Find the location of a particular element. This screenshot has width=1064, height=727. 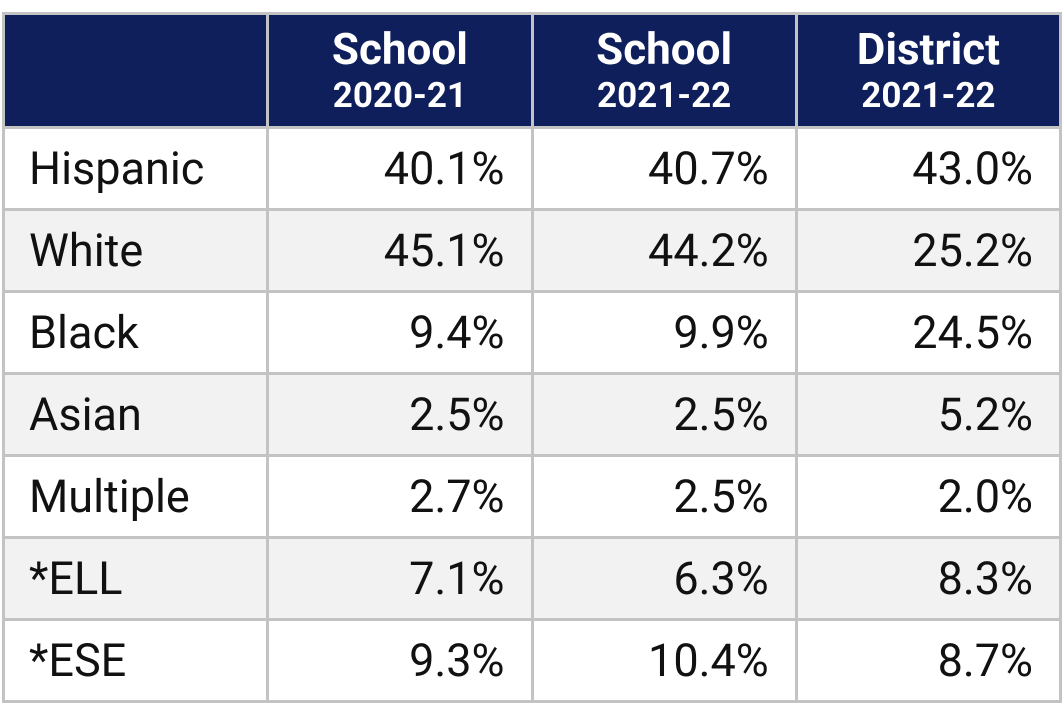

cell-value: 10.4% is located at coordinates (664, 660).